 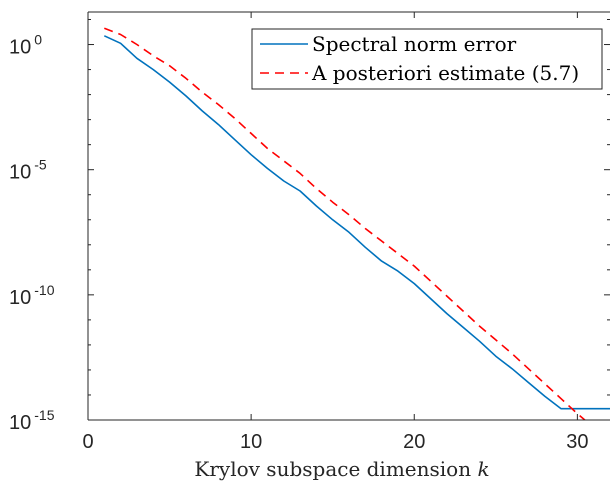 I want to click on x-tick-label: 0, so click(x=87, y=442).